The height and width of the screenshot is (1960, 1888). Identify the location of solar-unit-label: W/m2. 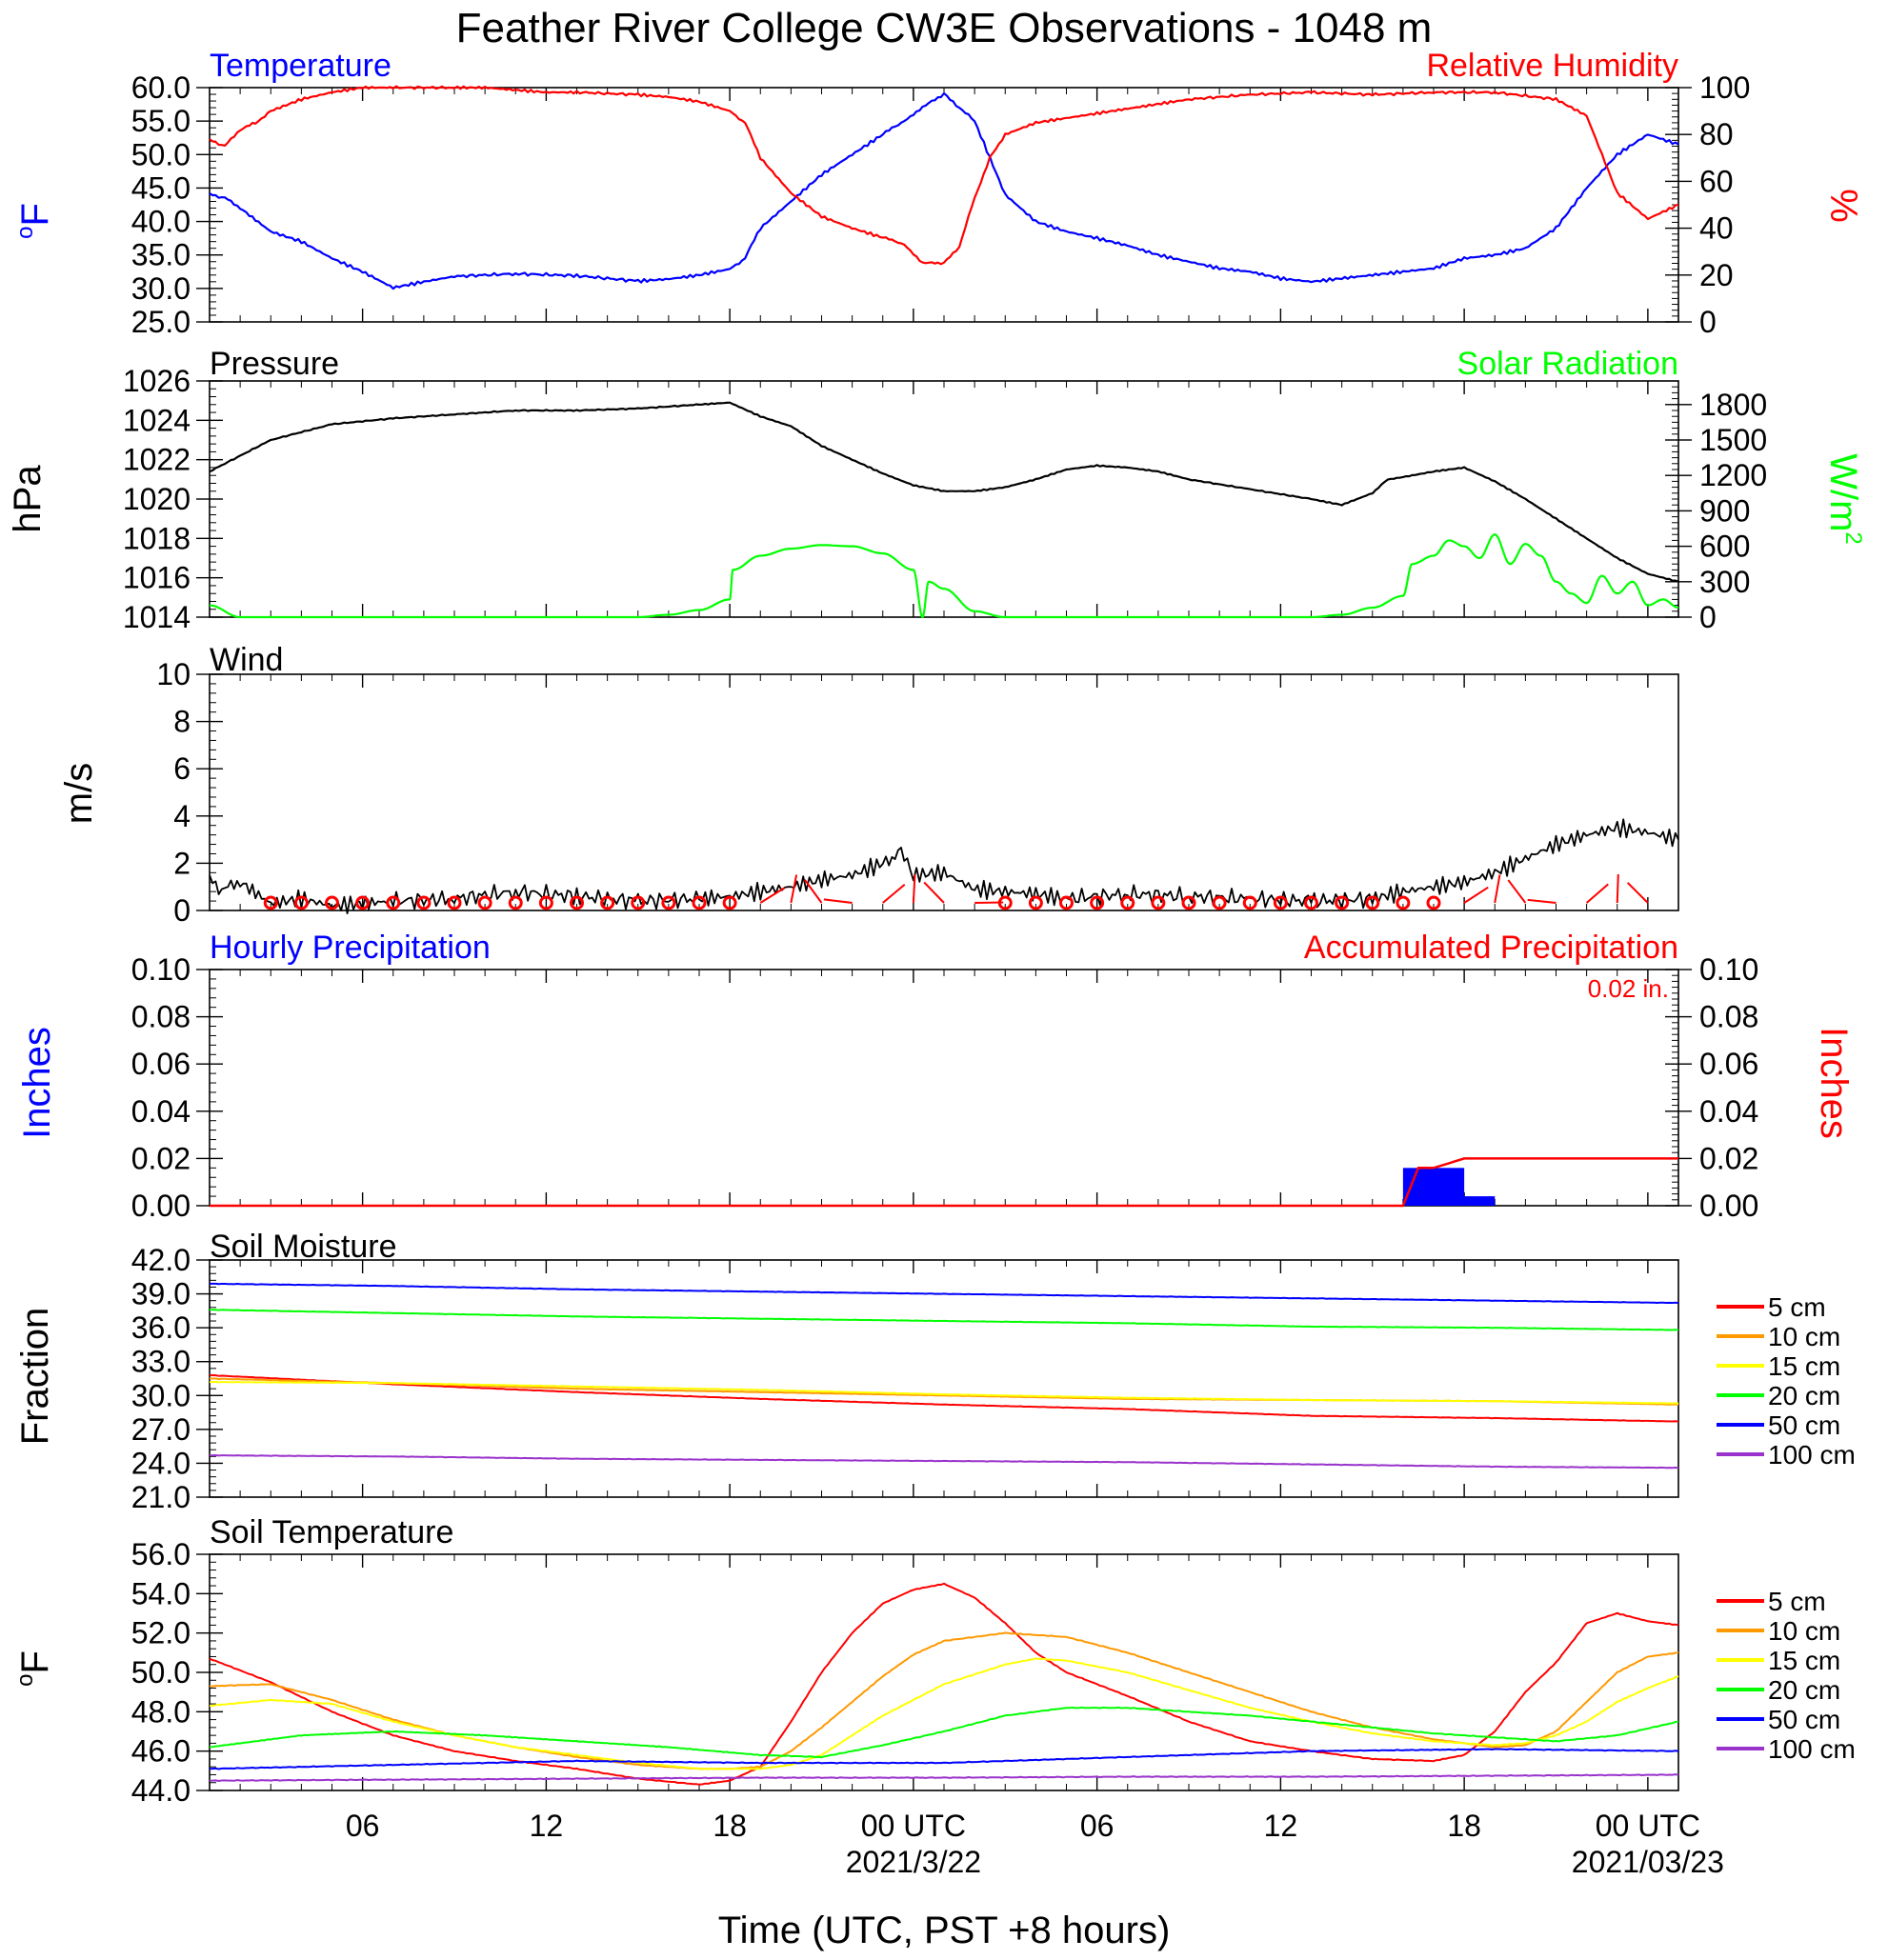
(1844, 499).